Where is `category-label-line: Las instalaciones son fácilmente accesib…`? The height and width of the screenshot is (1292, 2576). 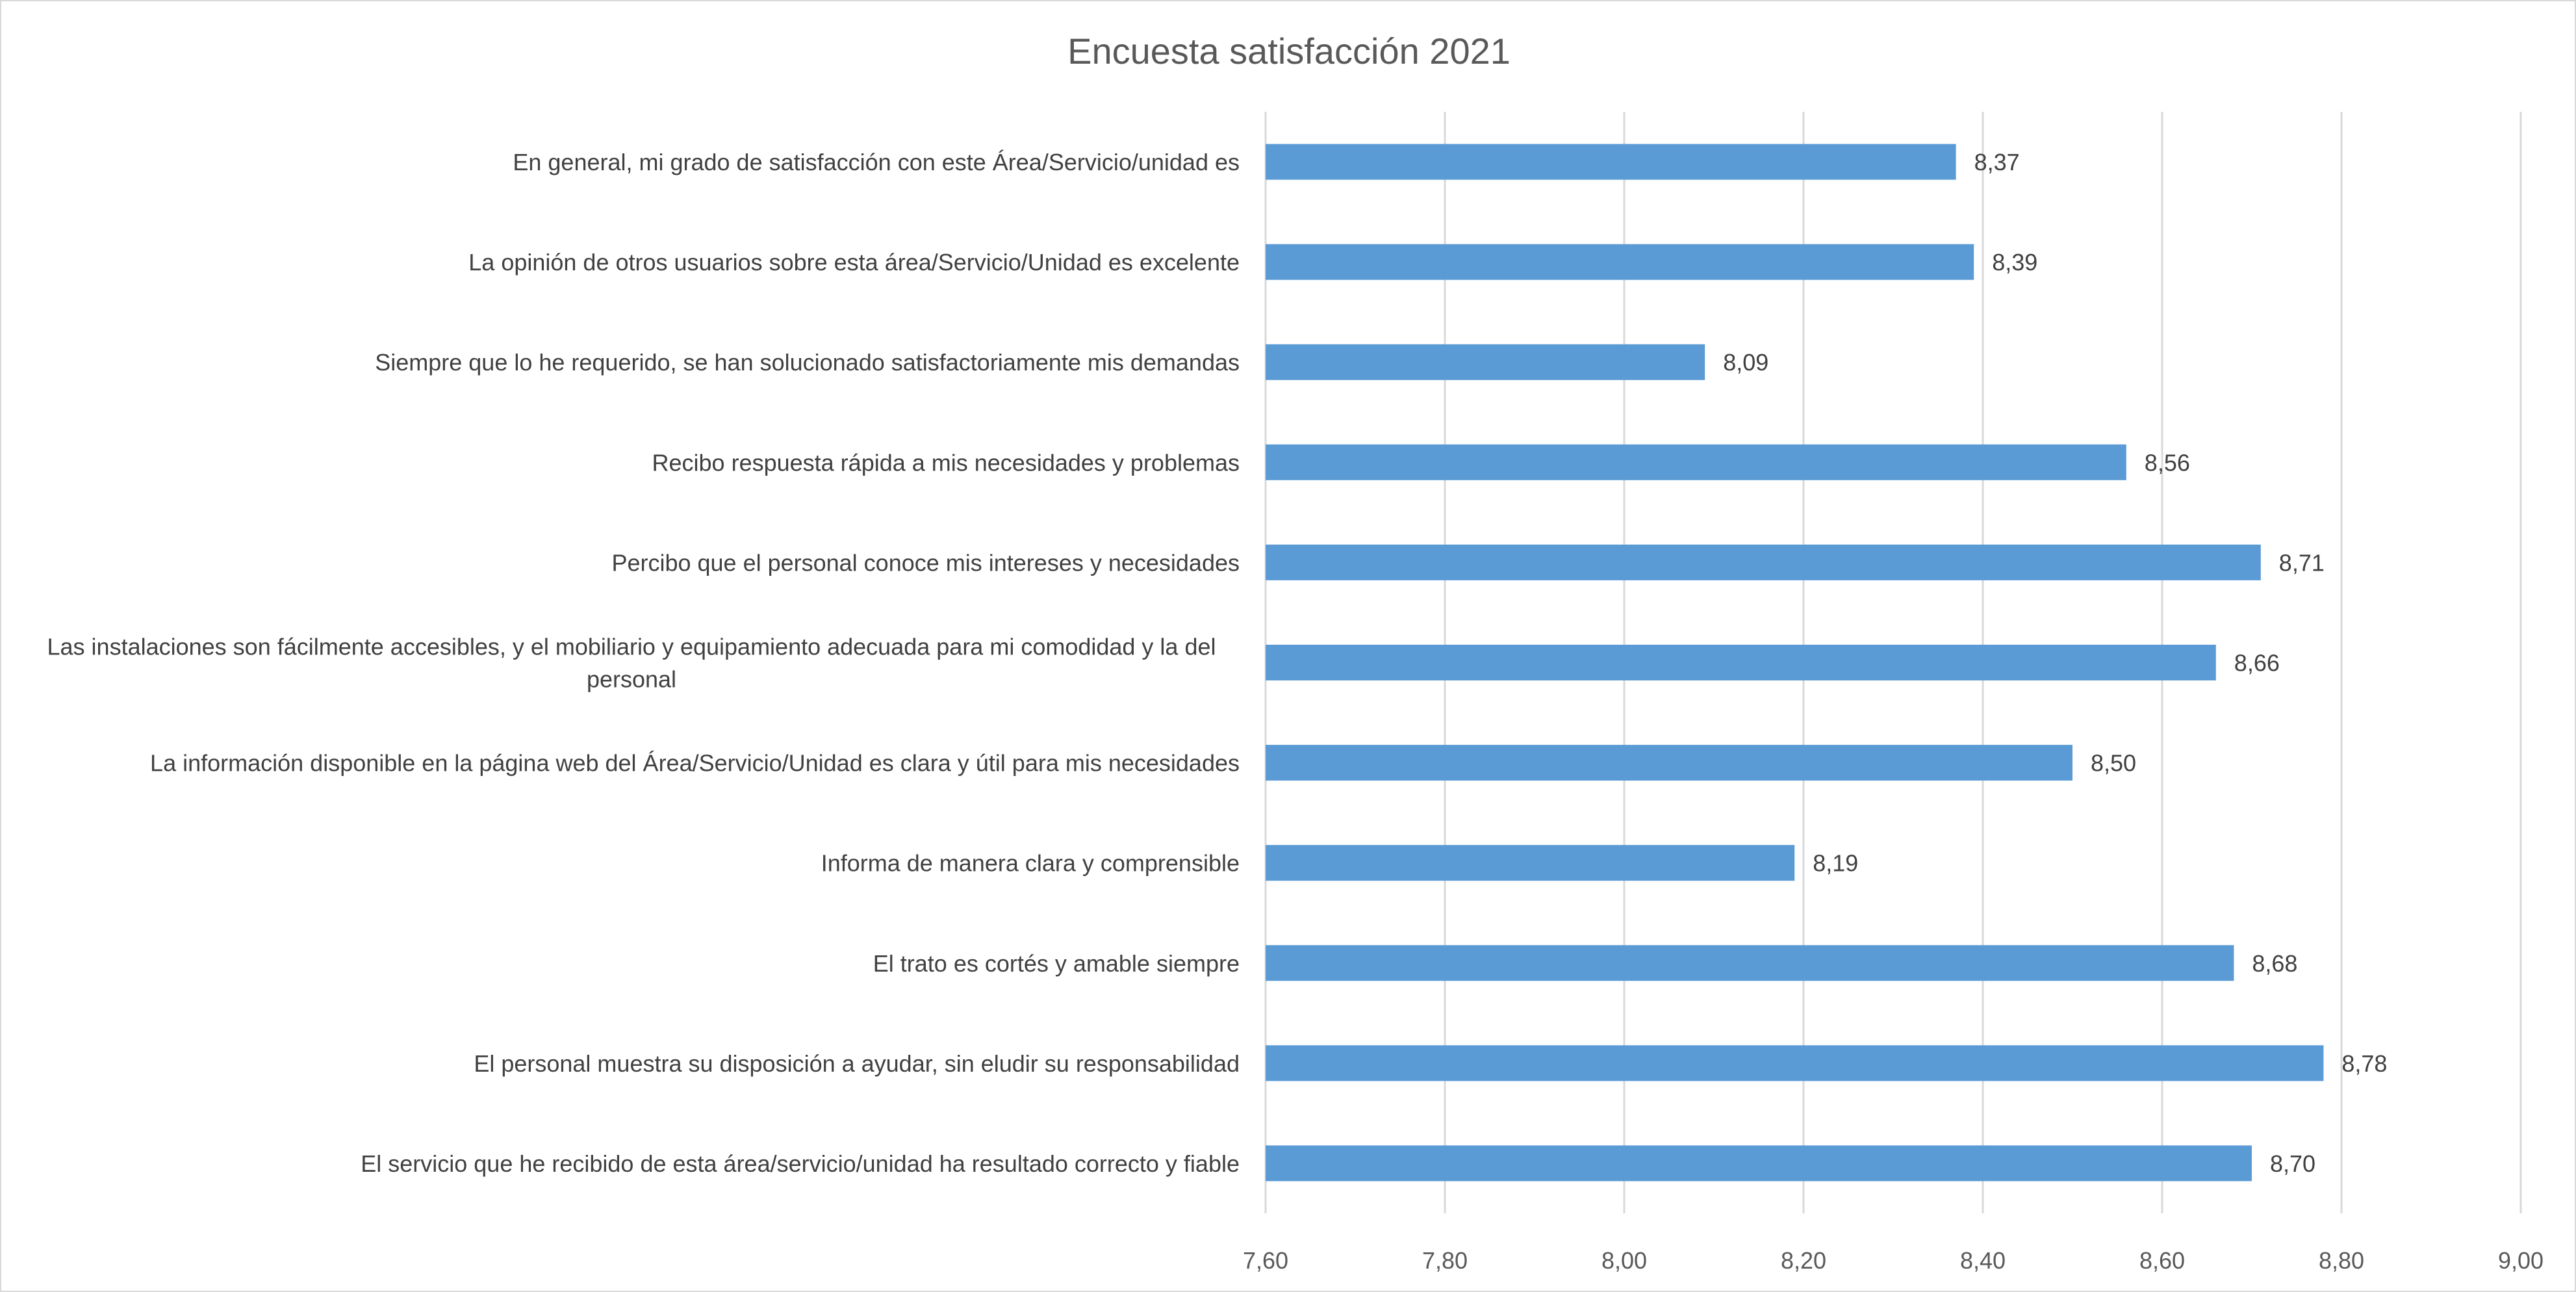
category-label-line: Las instalaciones son fácilmente accesib… is located at coordinates (631, 647).